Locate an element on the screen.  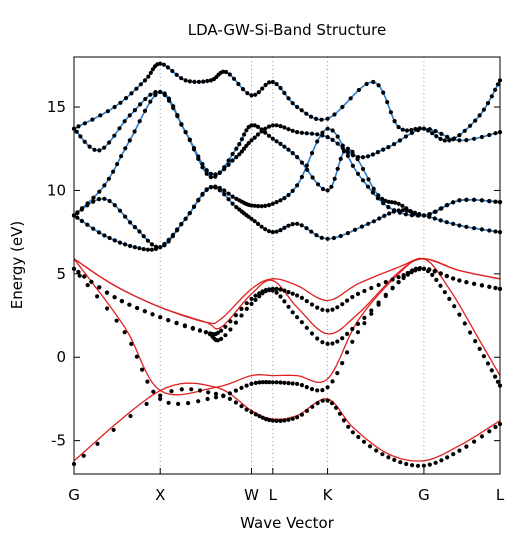
y-axis-label: Energy (eV) is located at coordinates (17, 265).